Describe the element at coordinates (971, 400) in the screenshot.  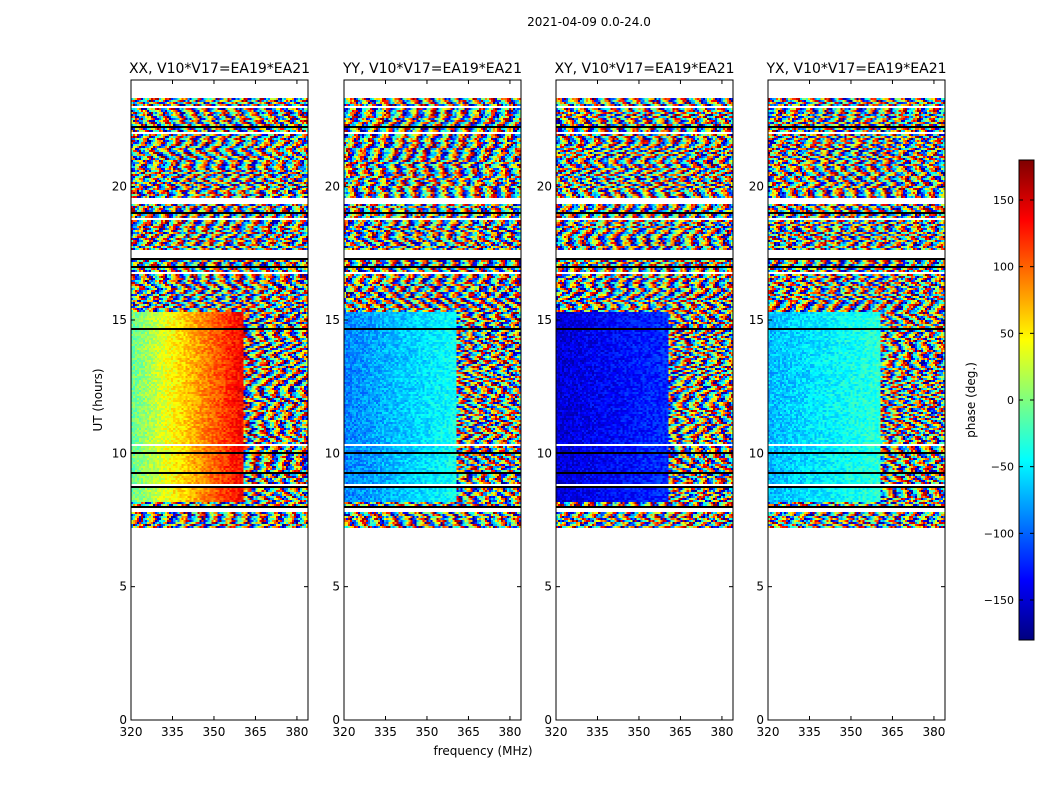
I see `colorbar-label: phase (deg.)` at that location.